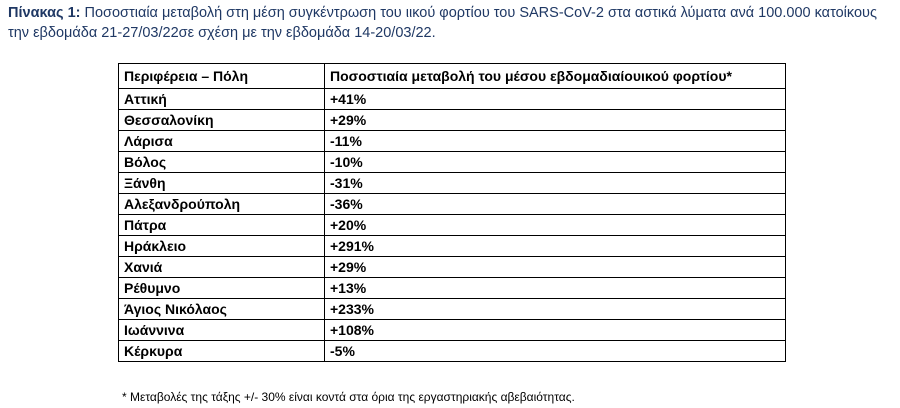 This screenshot has width=900, height=408. Describe the element at coordinates (221, 141) in the screenshot. I see `cell-city: Λάρισα` at that location.